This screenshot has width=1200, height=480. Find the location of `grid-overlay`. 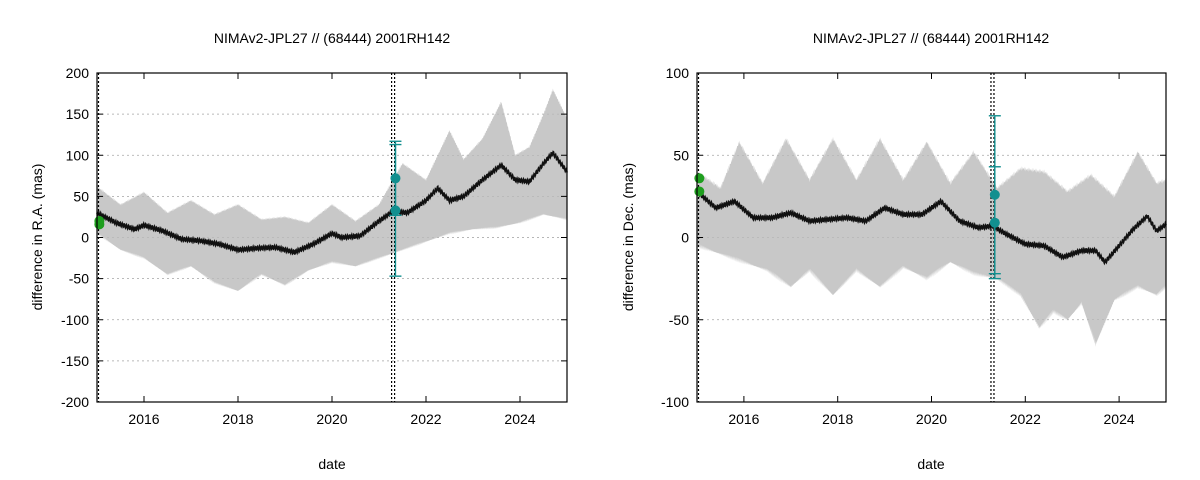

grid-overlay is located at coordinates (931, 237).